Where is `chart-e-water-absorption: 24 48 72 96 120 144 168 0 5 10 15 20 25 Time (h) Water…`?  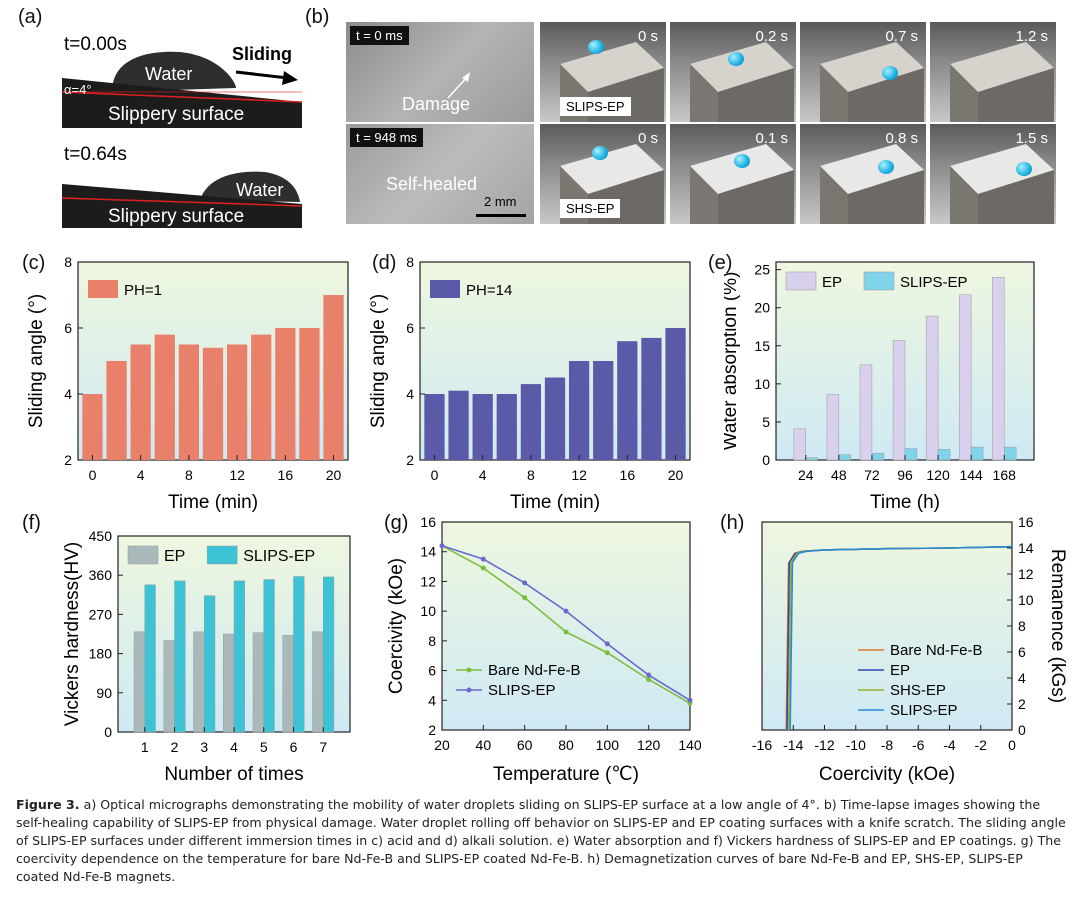 chart-e-water-absorption: 24 48 72 96 120 144 168 0 5 10 15 20 25 Time (h) Water… is located at coordinates (879, 387).